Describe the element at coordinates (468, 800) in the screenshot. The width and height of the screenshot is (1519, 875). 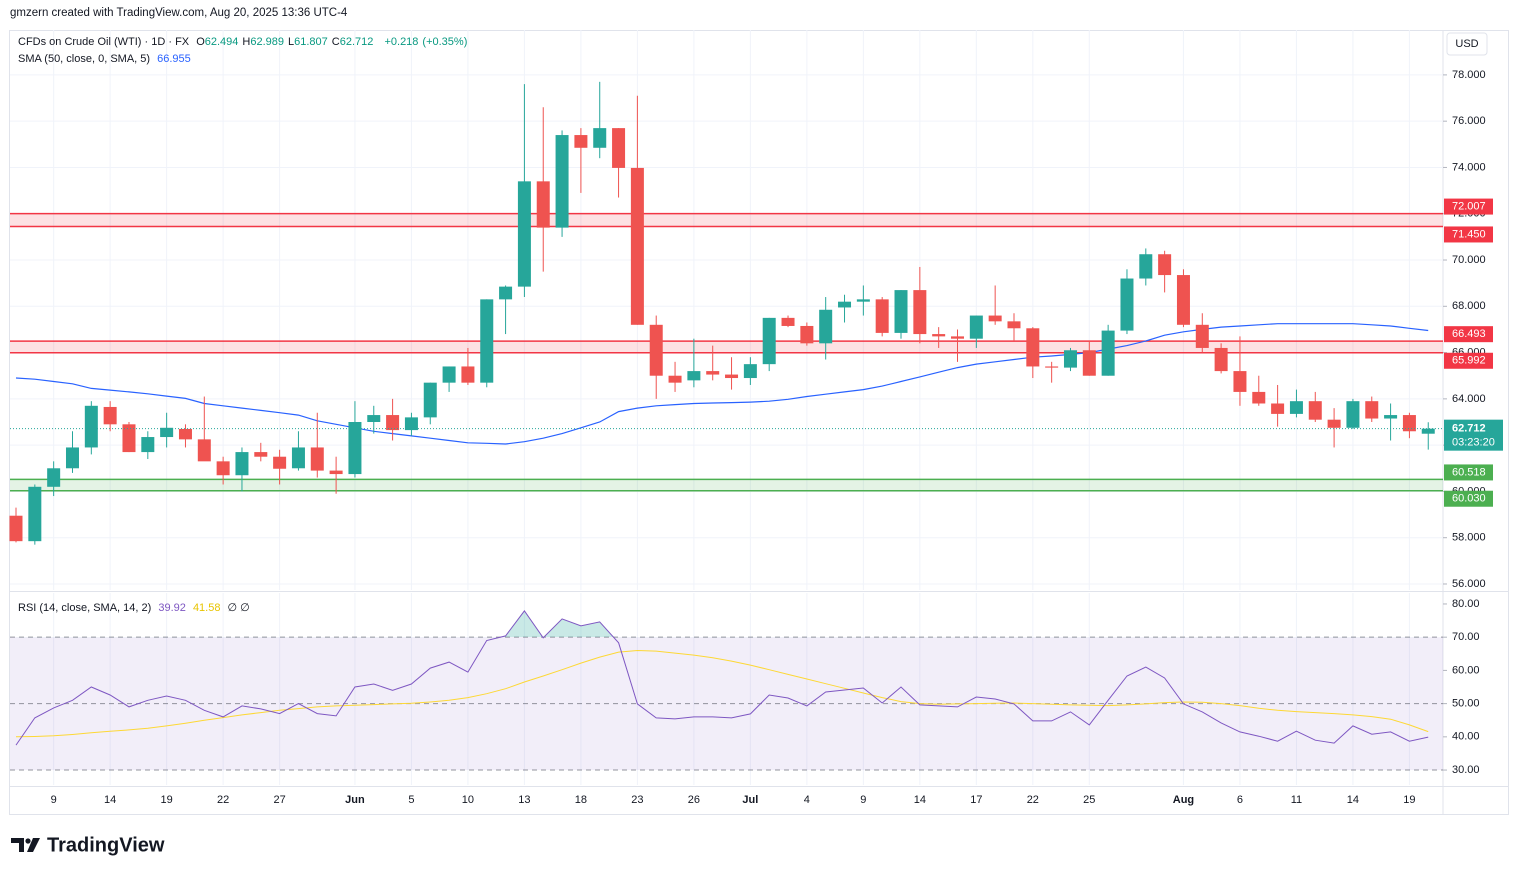
I see `x-tick-label: 10` at that location.